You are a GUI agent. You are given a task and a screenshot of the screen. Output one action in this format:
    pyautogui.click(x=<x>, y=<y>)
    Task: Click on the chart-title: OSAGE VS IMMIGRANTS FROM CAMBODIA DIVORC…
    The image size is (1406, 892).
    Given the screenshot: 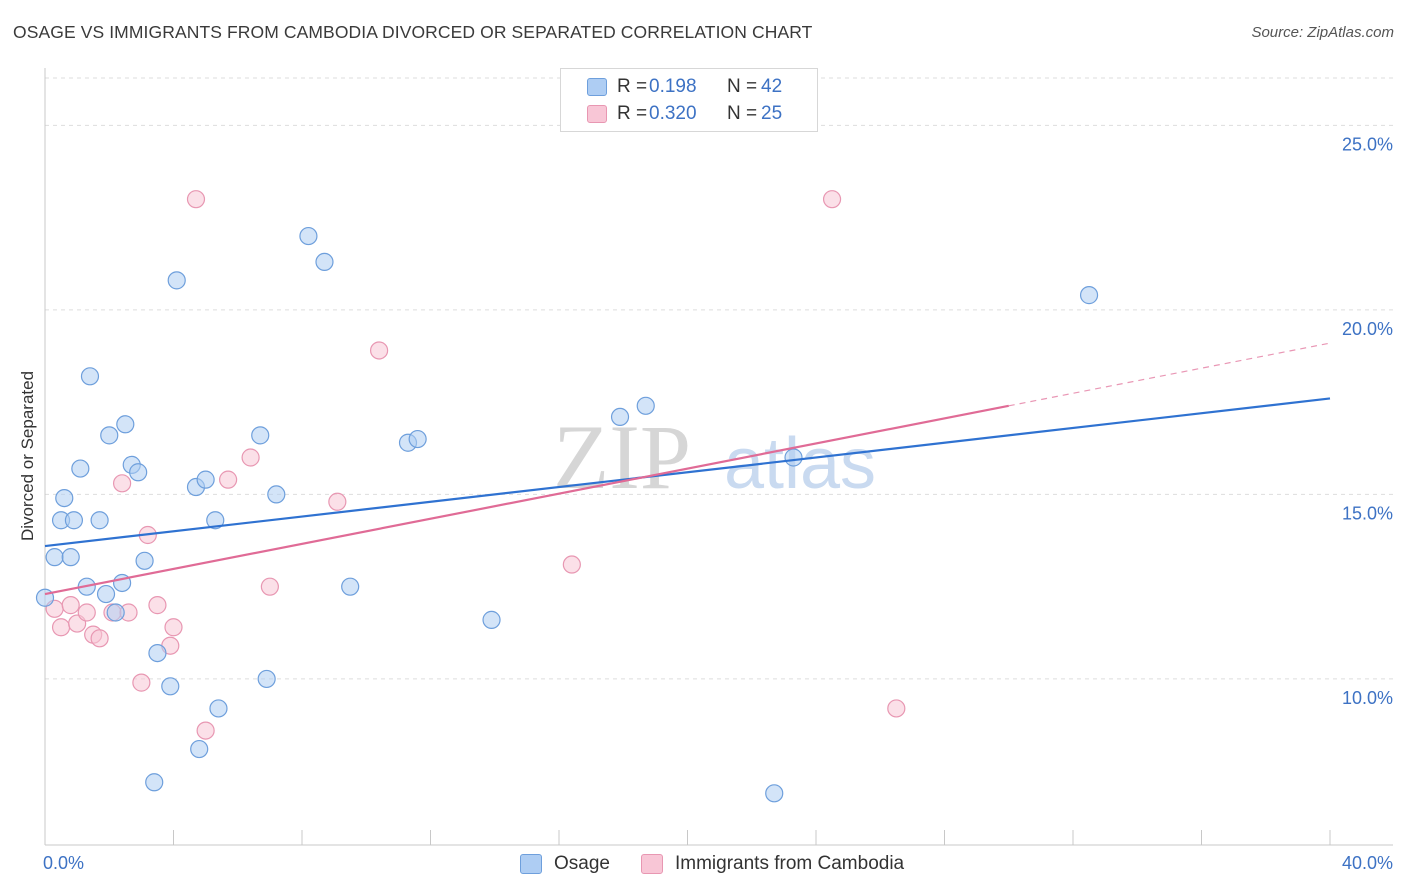 What is the action you would take?
    pyautogui.click(x=413, y=32)
    